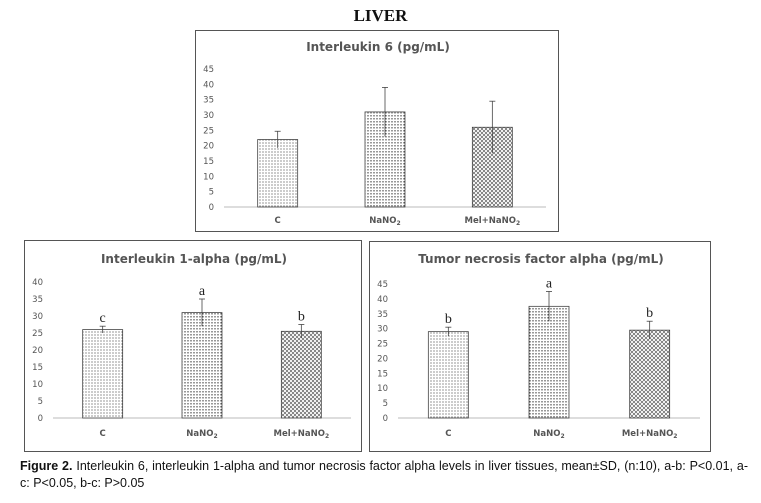  I want to click on caption-label: Figure 2., so click(46, 466).